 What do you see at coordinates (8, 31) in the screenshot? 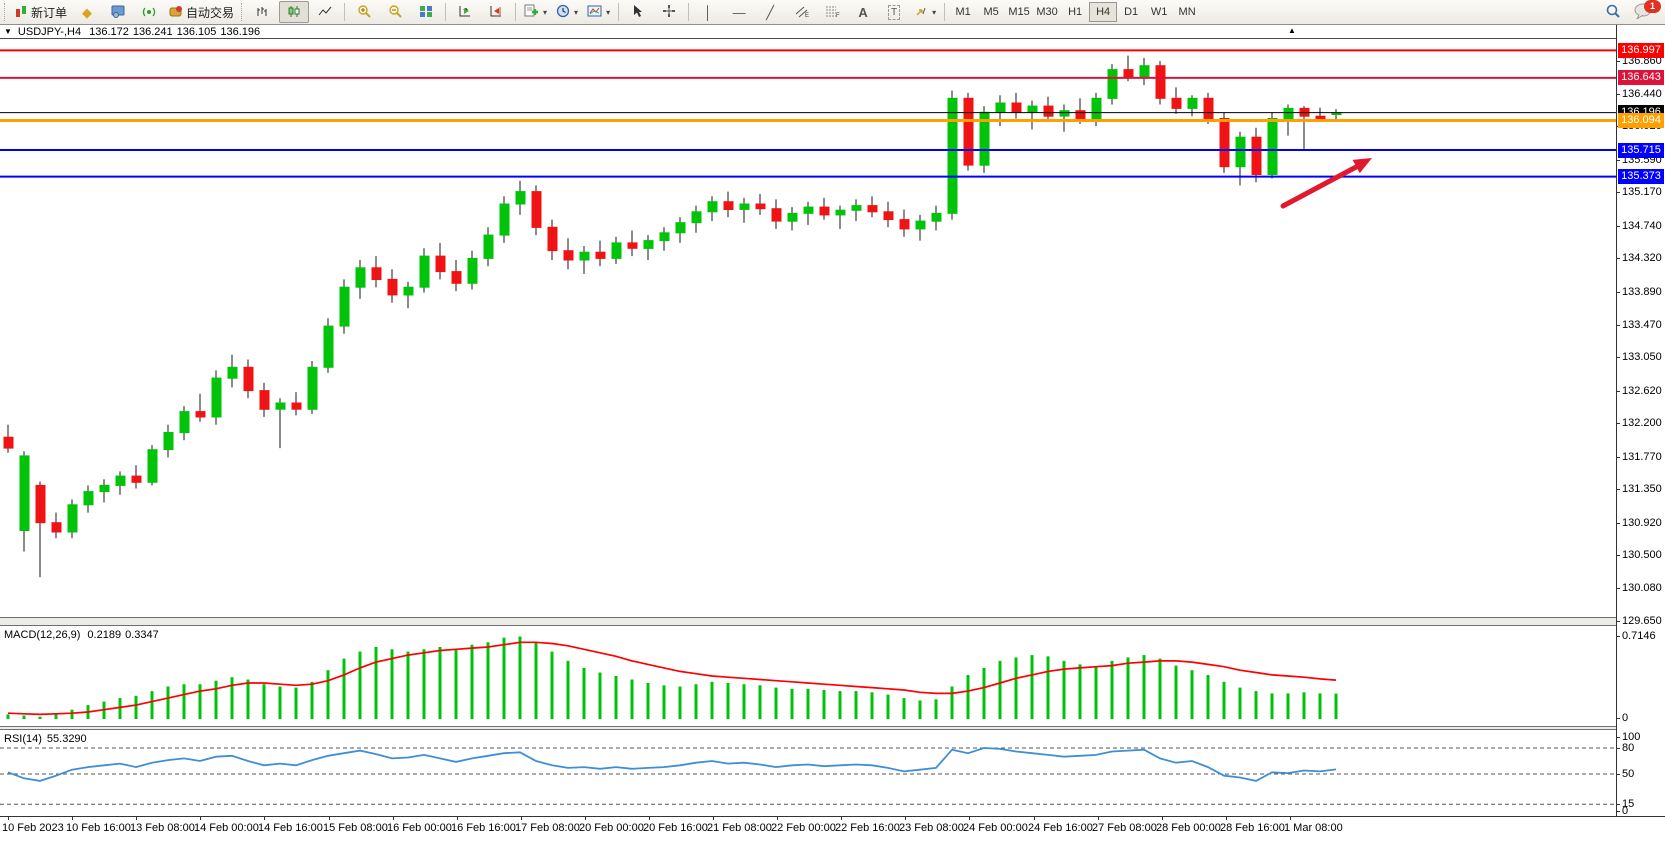
I see `symbol-dropdown-icon: ▼` at bounding box center [8, 31].